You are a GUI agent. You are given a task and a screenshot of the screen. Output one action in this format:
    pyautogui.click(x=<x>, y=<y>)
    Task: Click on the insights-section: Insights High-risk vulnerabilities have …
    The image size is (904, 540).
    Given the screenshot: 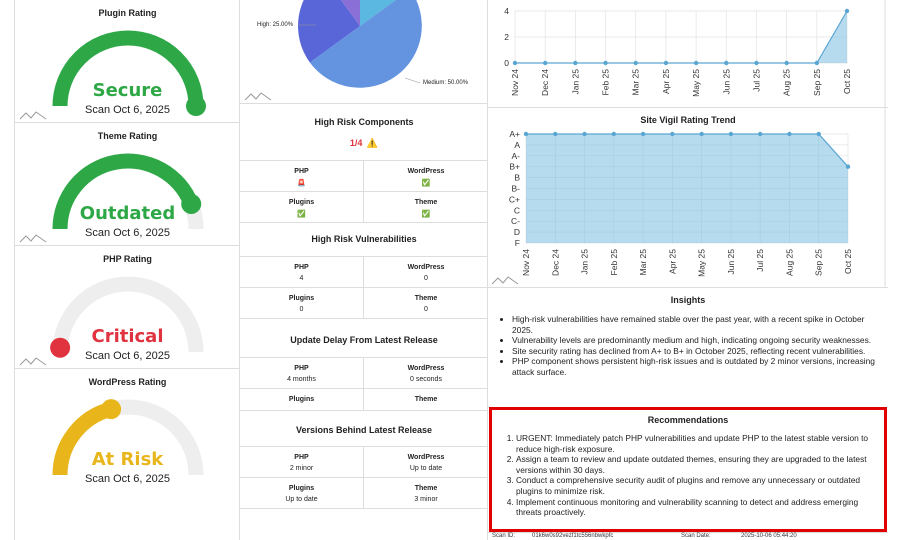 What is the action you would take?
    pyautogui.click(x=688, y=347)
    